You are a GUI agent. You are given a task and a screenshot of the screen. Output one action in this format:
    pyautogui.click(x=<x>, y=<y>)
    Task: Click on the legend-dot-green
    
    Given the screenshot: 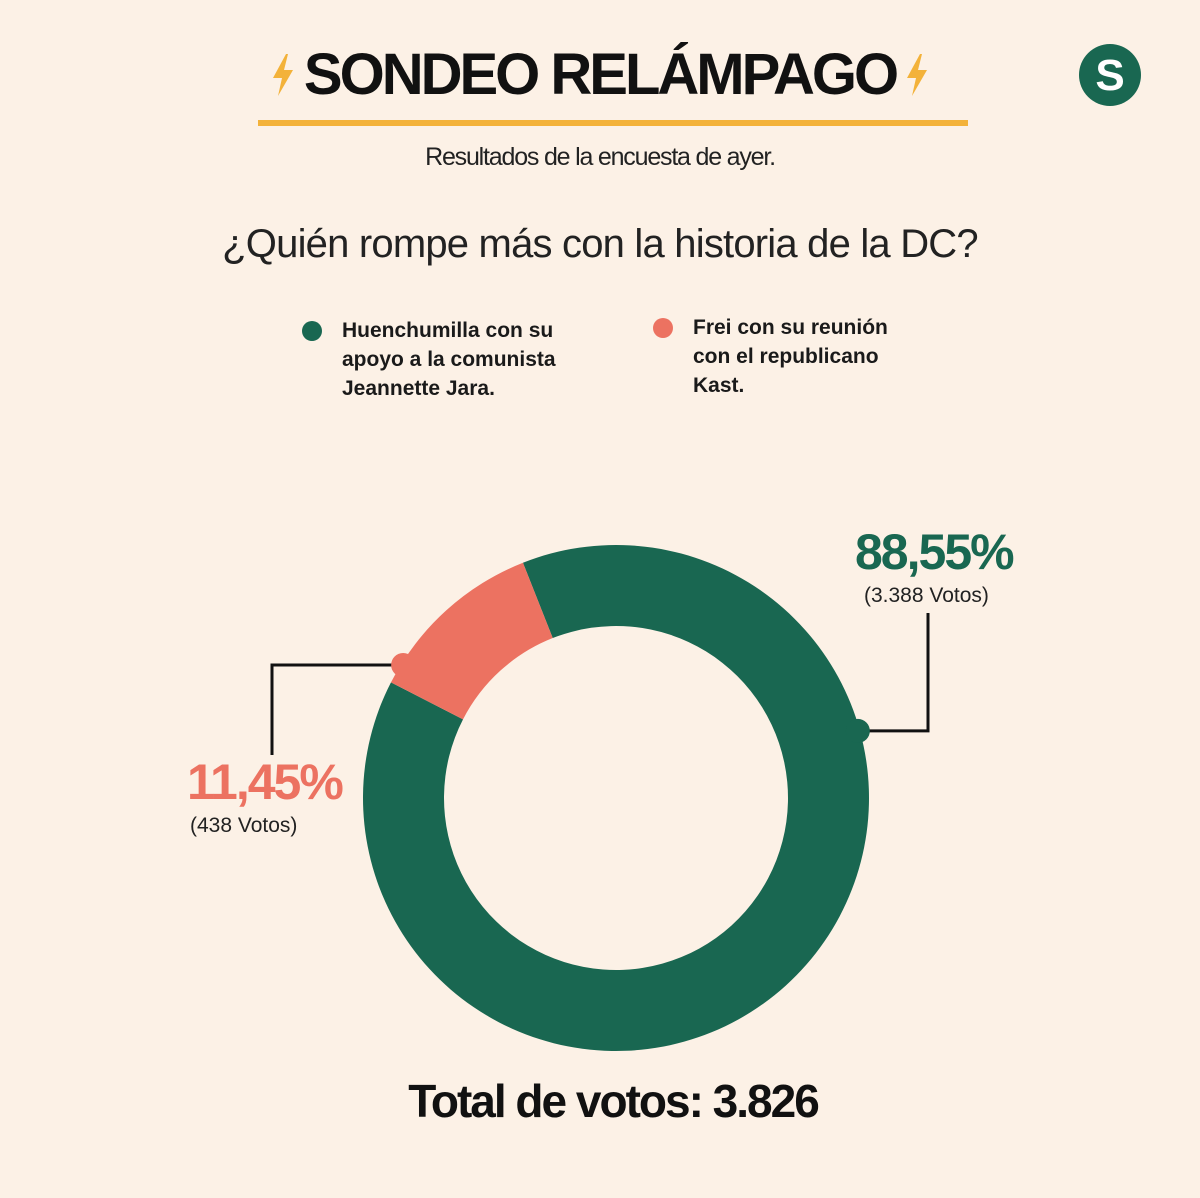 What is the action you would take?
    pyautogui.click(x=312, y=331)
    